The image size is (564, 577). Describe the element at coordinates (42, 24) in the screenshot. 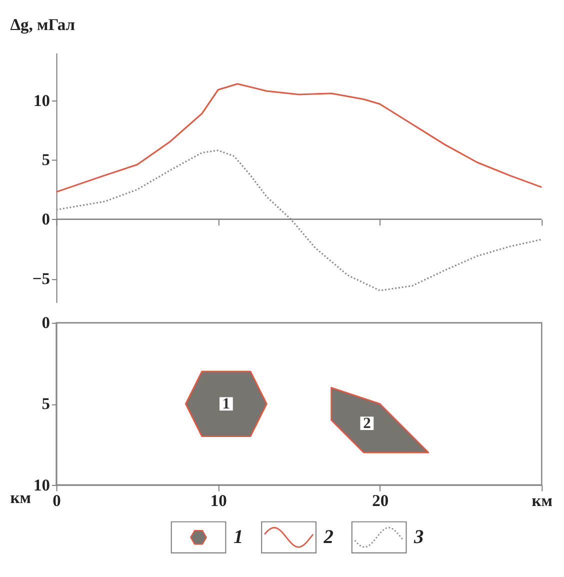

I see `y-axis-title: Δg, мГал` at that location.